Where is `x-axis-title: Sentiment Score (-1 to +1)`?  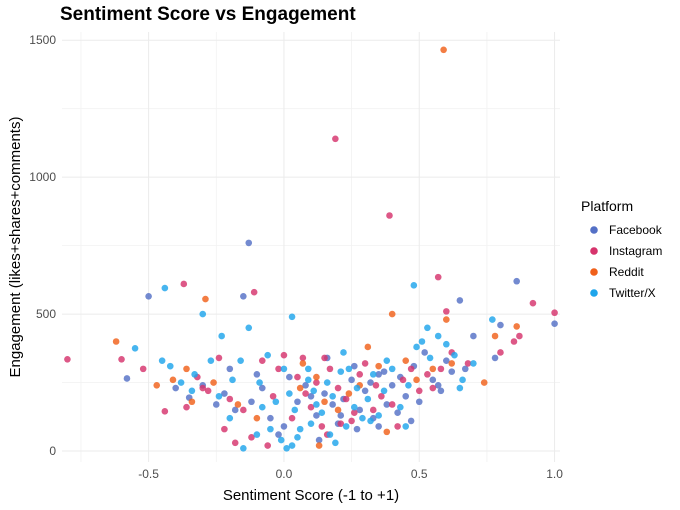 x-axis-title: Sentiment Score (-1 to +1) is located at coordinates (311, 495).